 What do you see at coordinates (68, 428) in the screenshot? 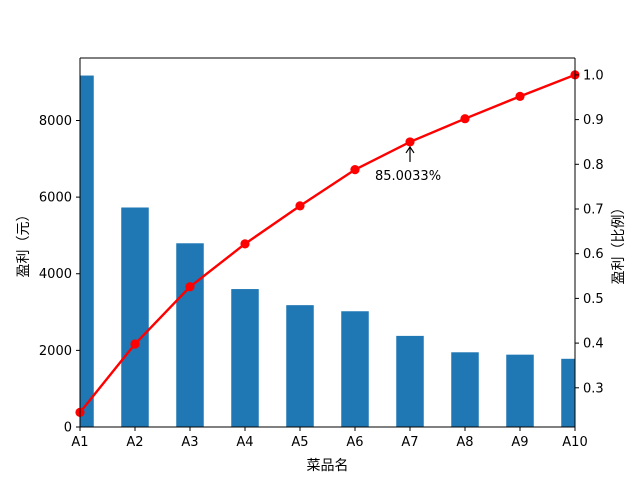
I see `left-y-tick-label: 0` at bounding box center [68, 428].